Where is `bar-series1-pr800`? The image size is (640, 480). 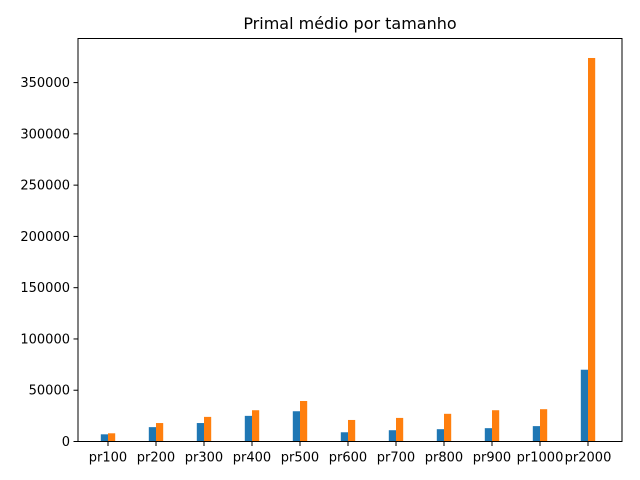
bar-series1-pr800 is located at coordinates (440, 435).